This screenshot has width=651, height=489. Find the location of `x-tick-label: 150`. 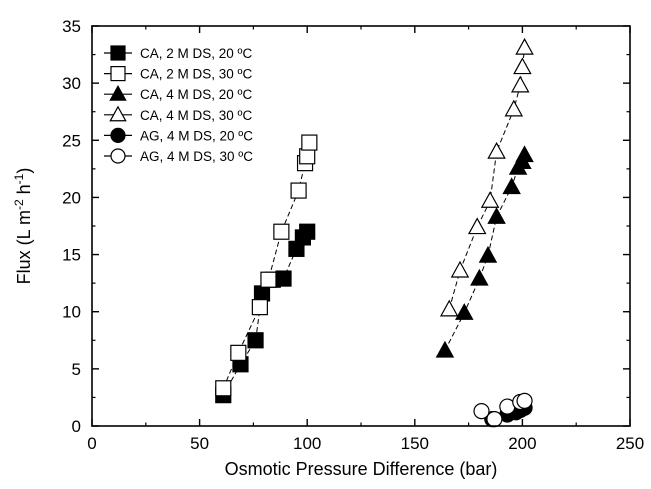

x-tick-label: 150 is located at coordinates (415, 443).